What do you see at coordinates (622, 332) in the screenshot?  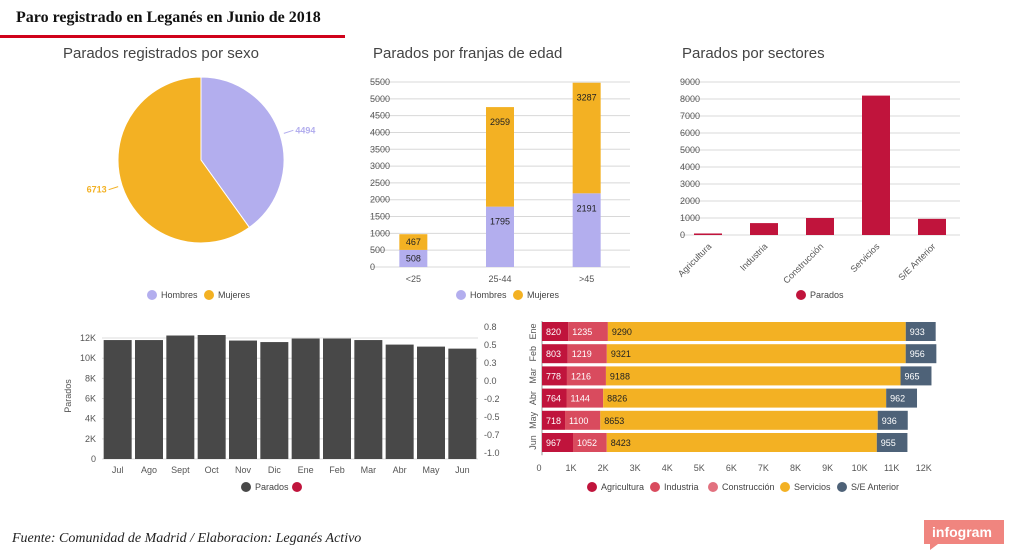 I see `hbar-data-label: 9290` at bounding box center [622, 332].